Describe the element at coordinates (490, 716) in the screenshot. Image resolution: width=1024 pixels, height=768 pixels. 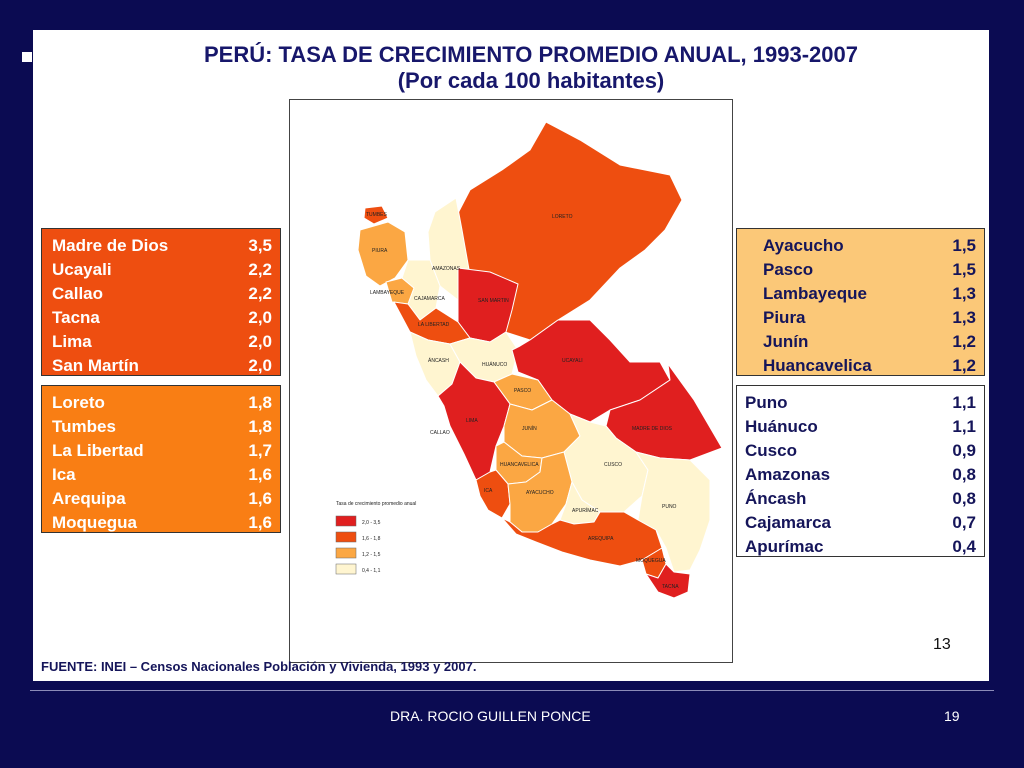
I see `footer-author: DRA. ROCIO GUILLEN PONCE` at that location.